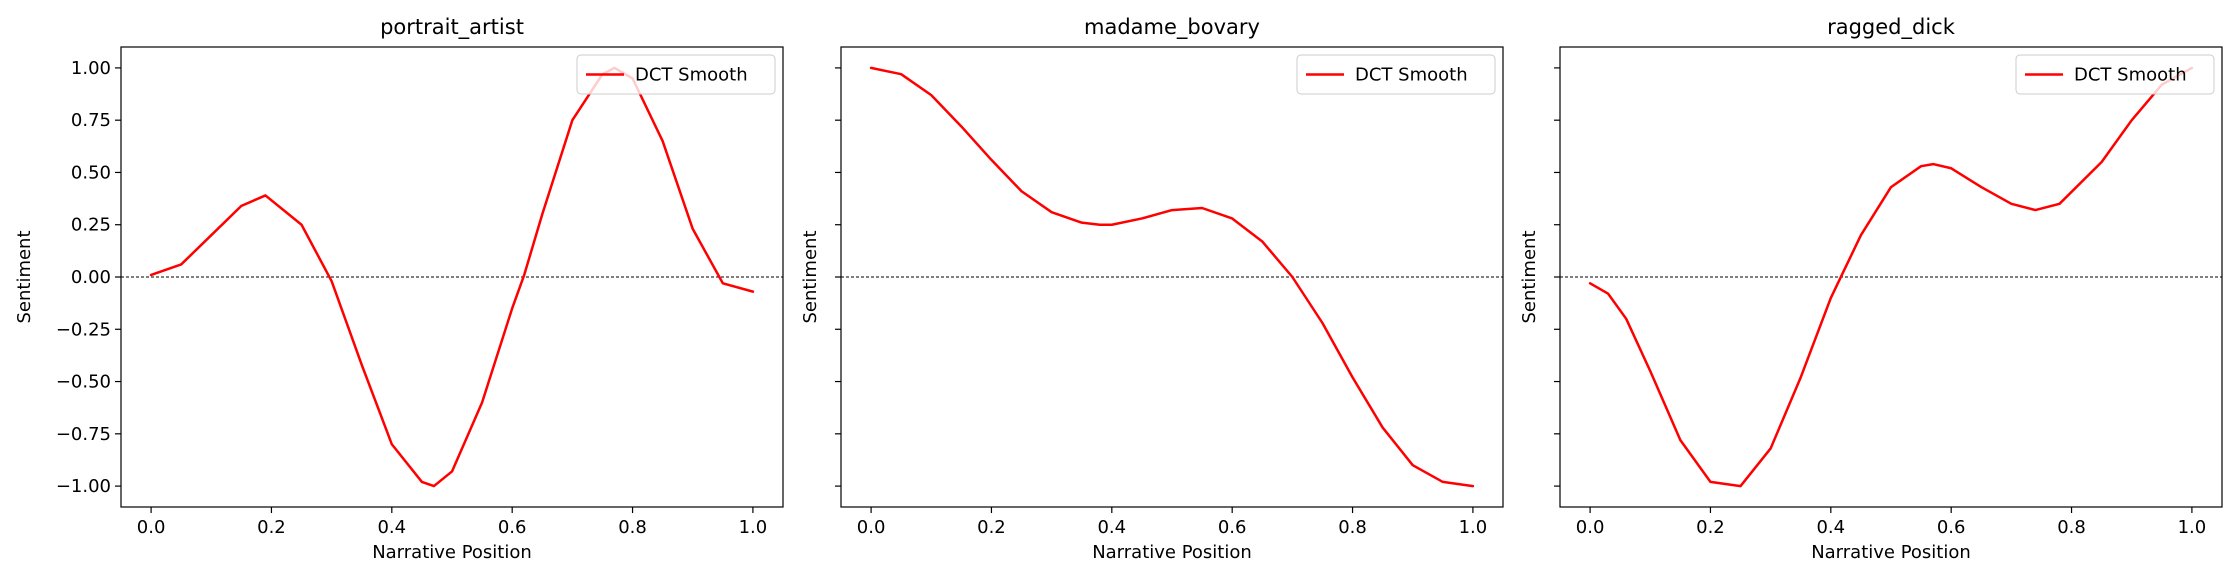  I want to click on y-tick-label: 0.75, so click(91, 120).